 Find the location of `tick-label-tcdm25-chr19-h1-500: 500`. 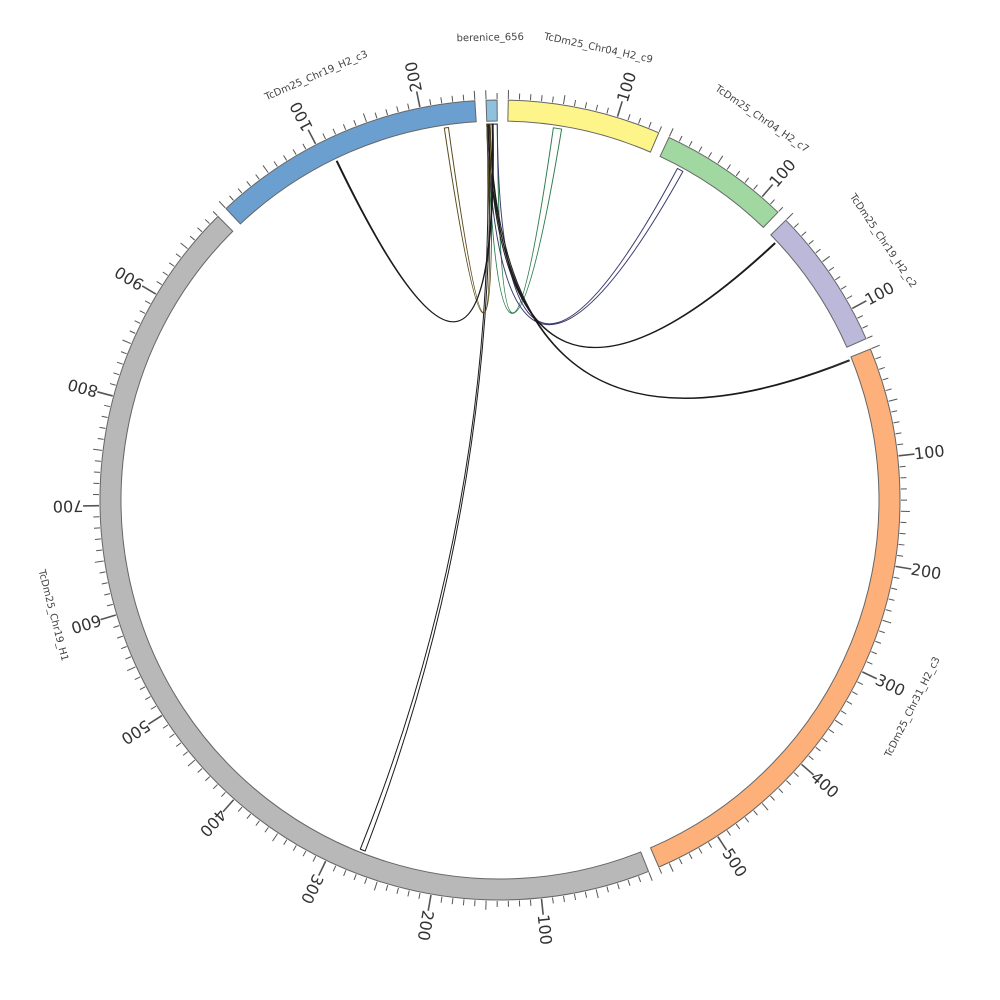

tick-label-tcdm25-chr19-h1-500: 500 is located at coordinates (136, 732).